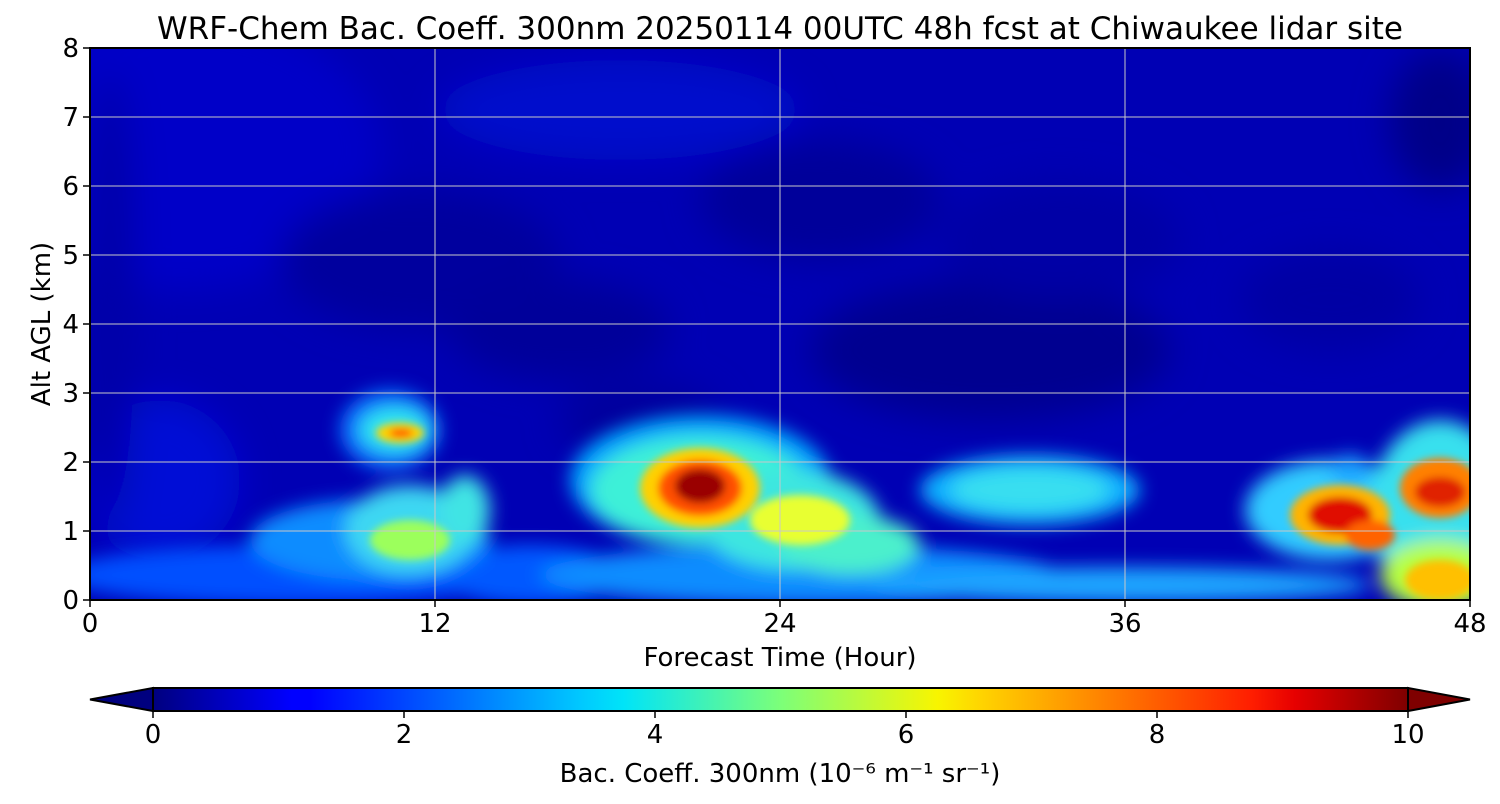  Describe the element at coordinates (779, 624) in the screenshot. I see `x-tick-label: 24` at that location.